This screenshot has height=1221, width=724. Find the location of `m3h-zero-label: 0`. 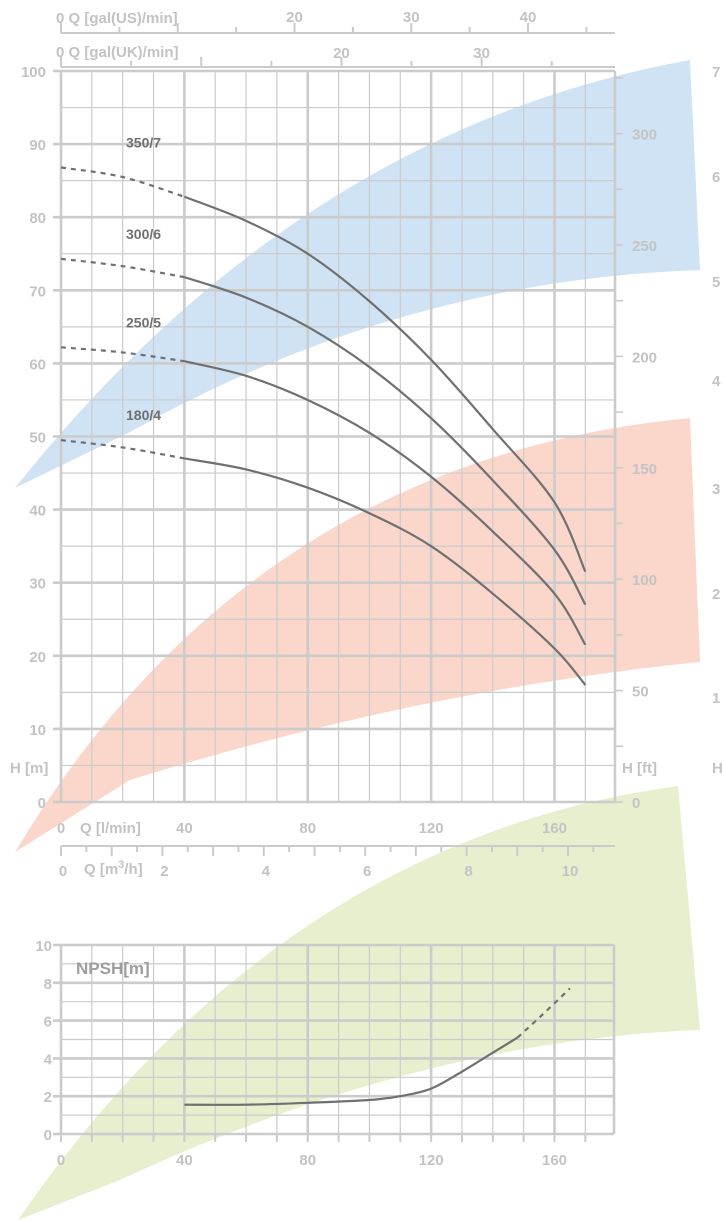

m3h-zero-label: 0 is located at coordinates (63, 871).